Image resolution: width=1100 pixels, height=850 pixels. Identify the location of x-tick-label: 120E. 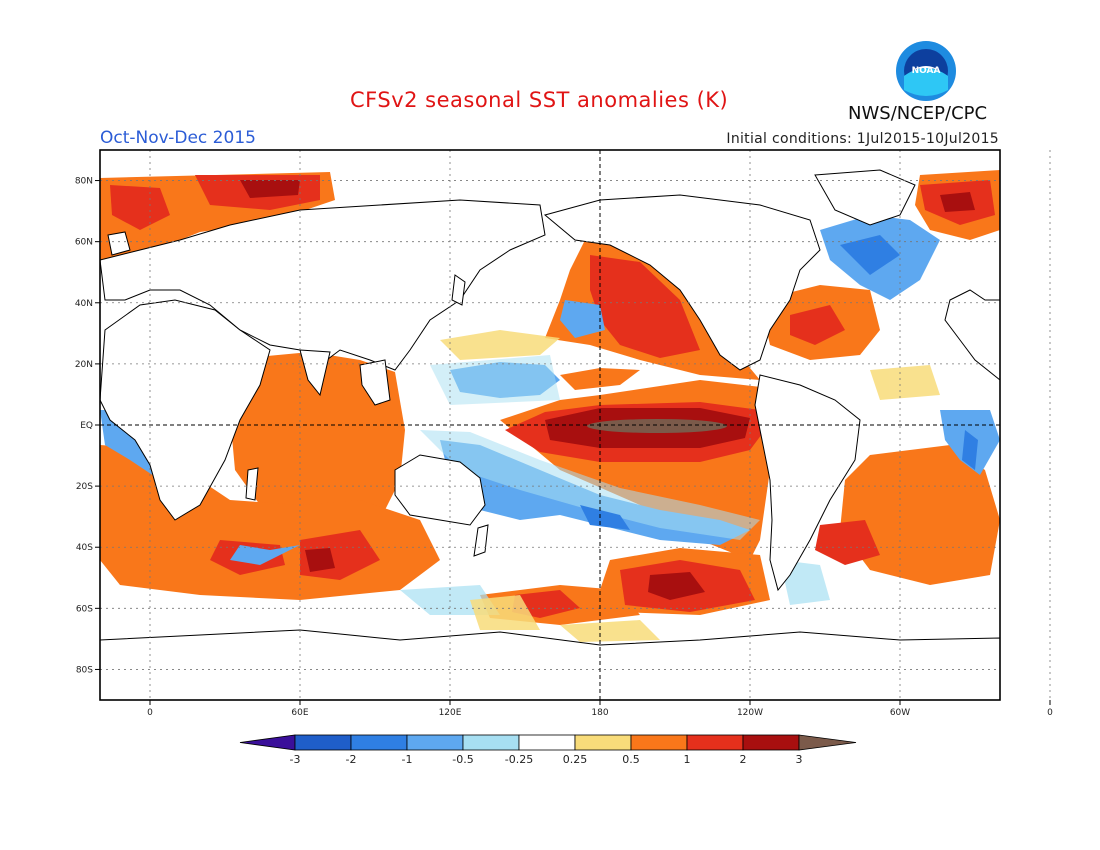
(450, 713).